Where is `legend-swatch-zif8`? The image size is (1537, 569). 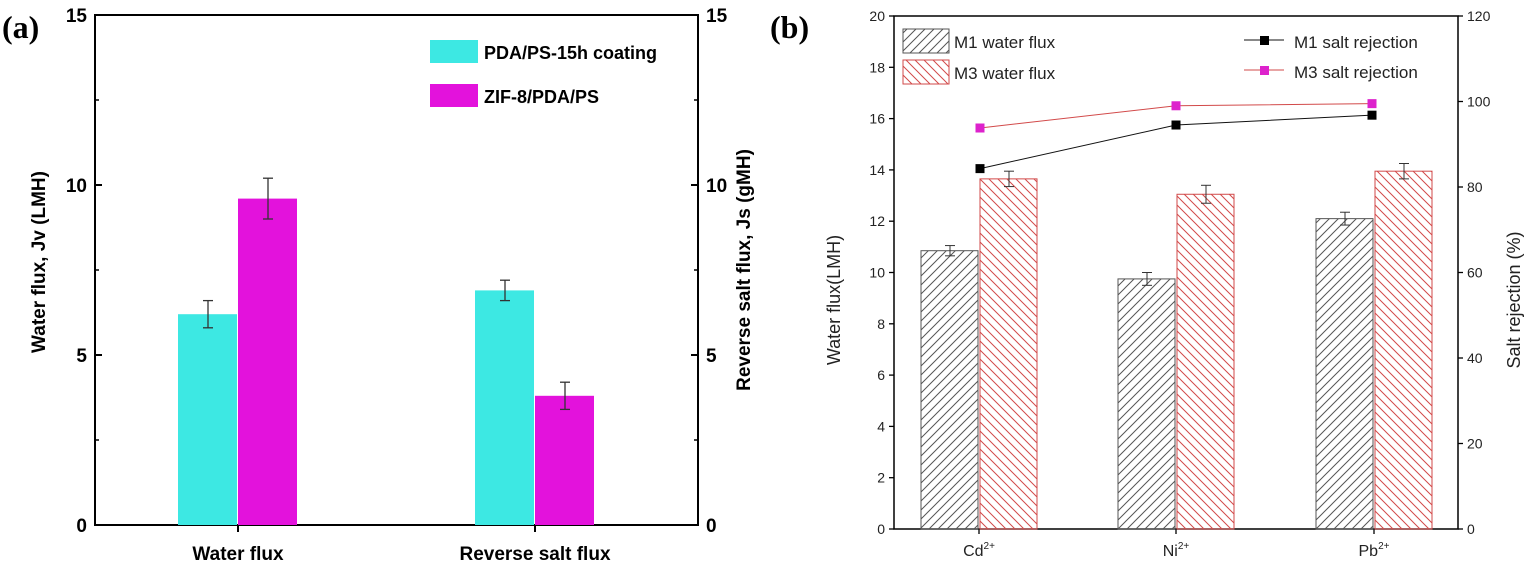
legend-swatch-zif8 is located at coordinates (454, 95).